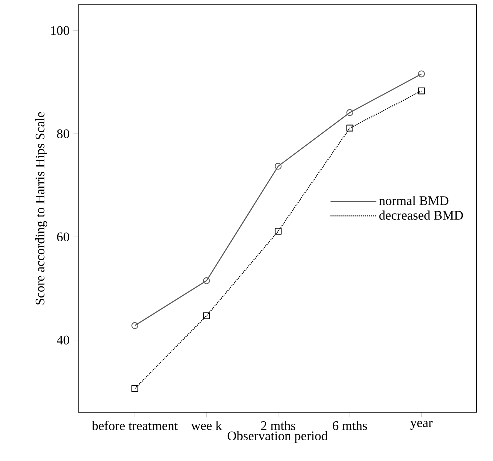  I want to click on x-tick-label: year, so click(421, 425).